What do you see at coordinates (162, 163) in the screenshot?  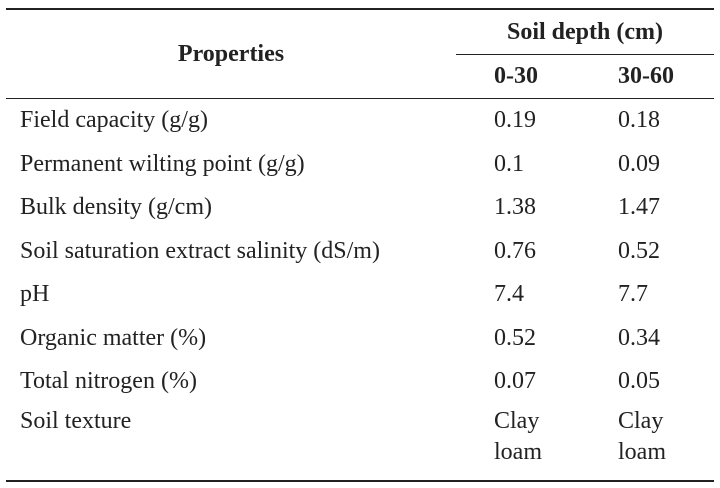 I see `row-label: Permanent wilting point (g/g)` at bounding box center [162, 163].